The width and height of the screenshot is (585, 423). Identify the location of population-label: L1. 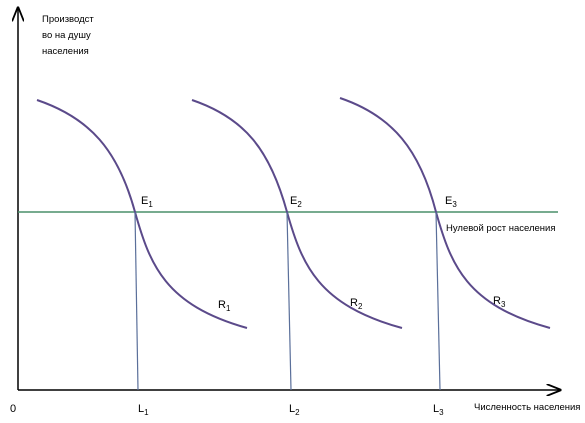
(143, 410).